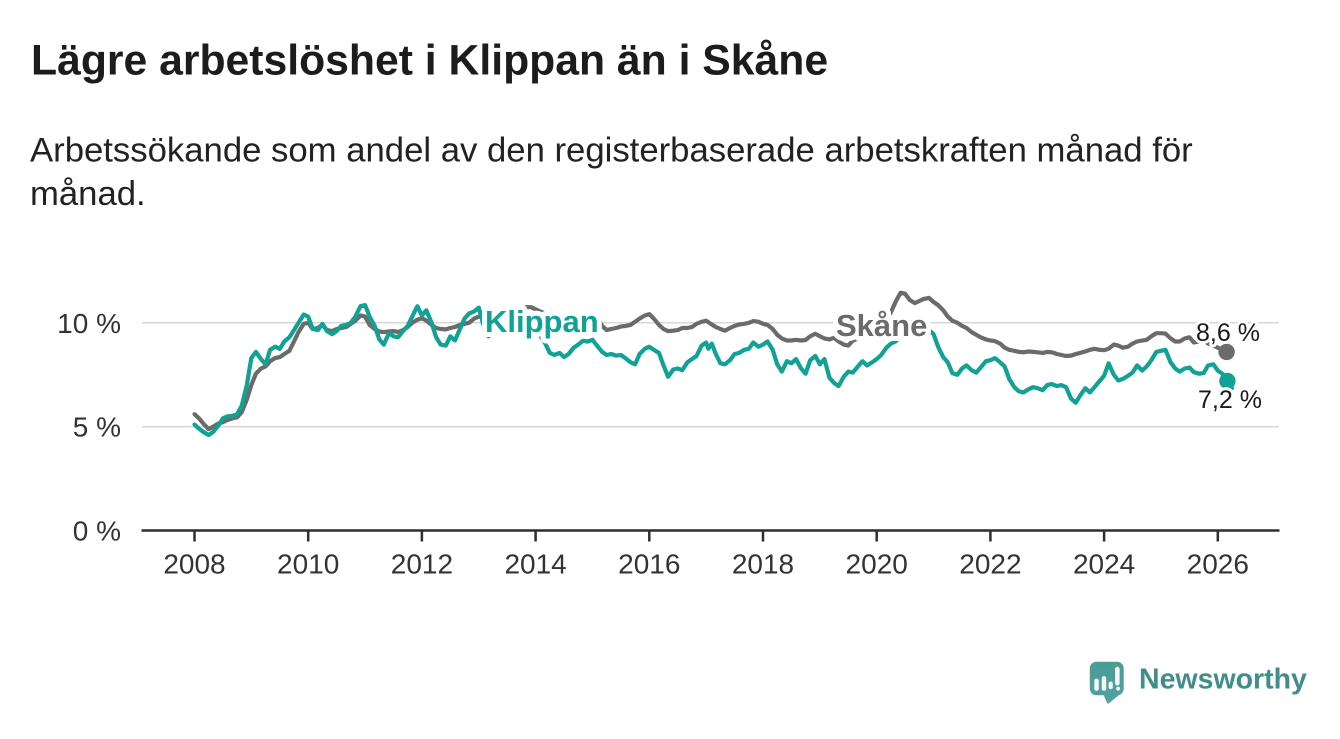 This screenshot has height=739, width=1340. What do you see at coordinates (990, 564) in the screenshot?
I see `svg-text: 2022` at bounding box center [990, 564].